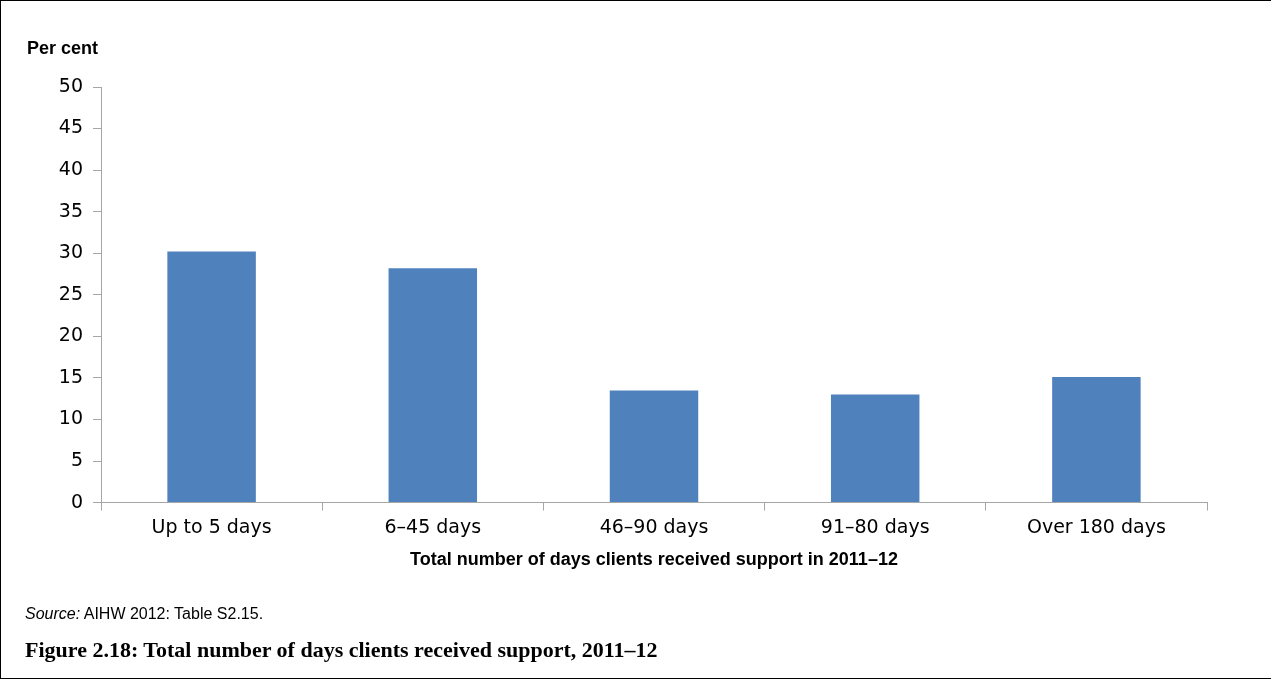 This screenshot has height=679, width=1272. I want to click on x-tick-label: 6–45 days, so click(433, 525).